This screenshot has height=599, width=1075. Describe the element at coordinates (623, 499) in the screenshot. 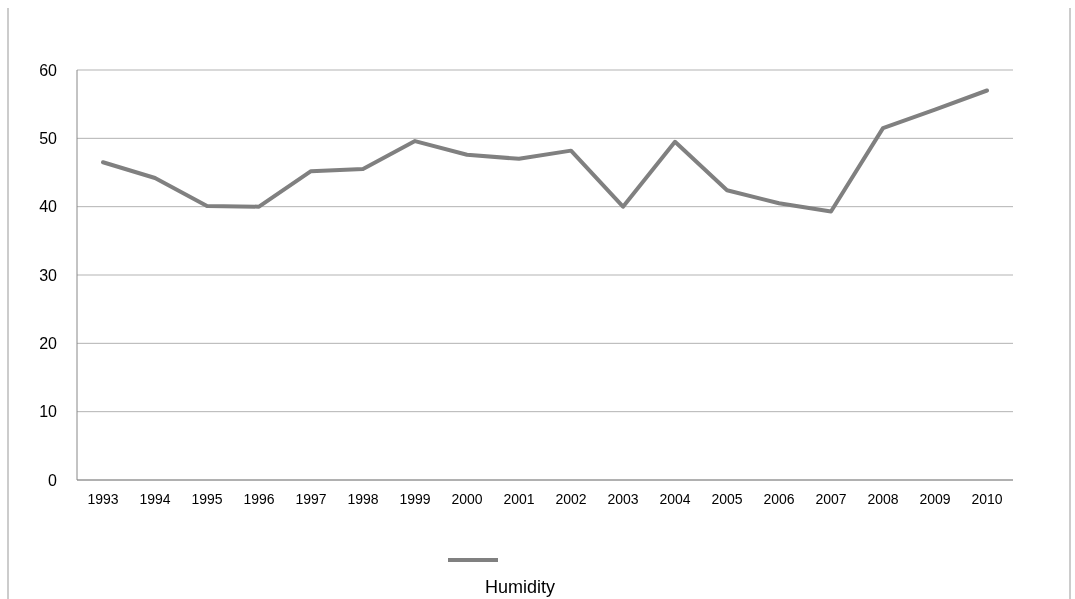

I see `x-tick-label: 2003` at that location.